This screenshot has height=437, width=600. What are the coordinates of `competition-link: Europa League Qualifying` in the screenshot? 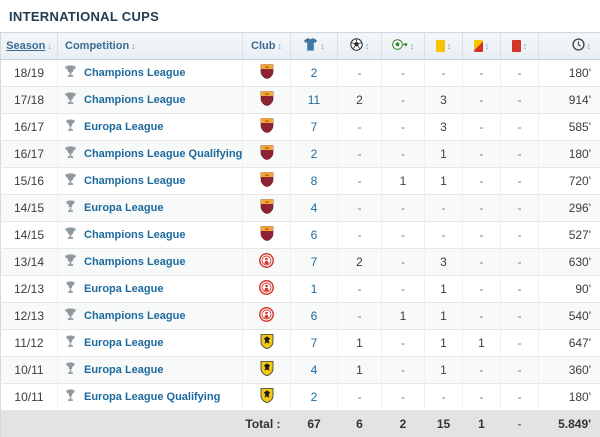 It's located at (152, 397).